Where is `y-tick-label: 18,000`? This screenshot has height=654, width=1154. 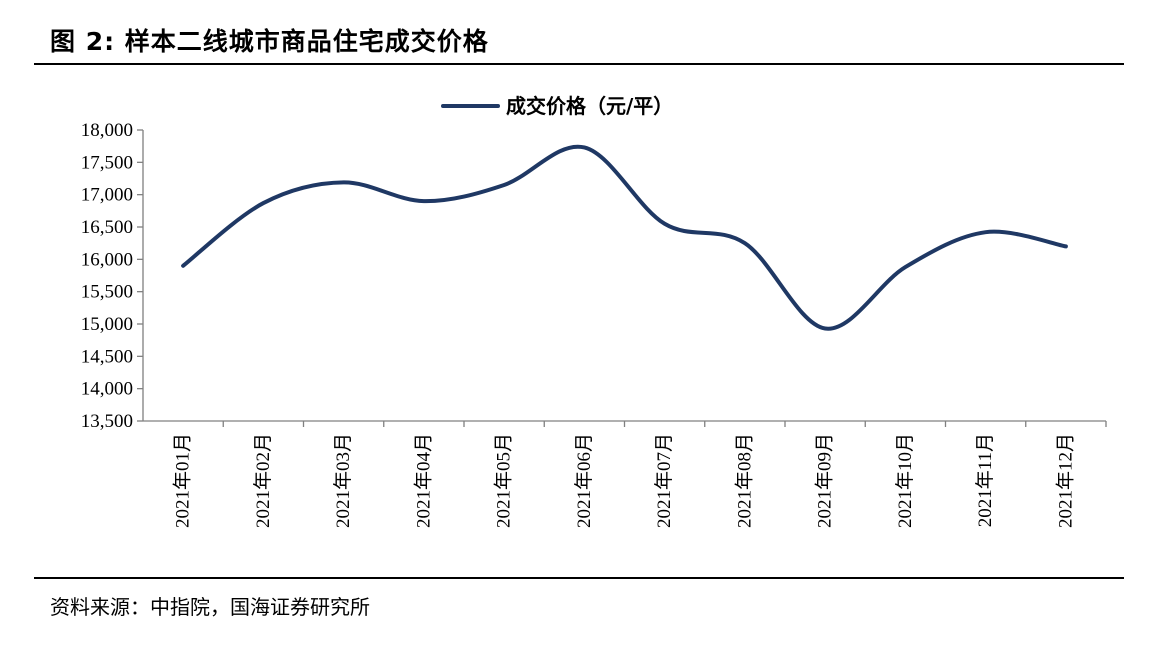
y-tick-label: 18,000 is located at coordinates (107, 130).